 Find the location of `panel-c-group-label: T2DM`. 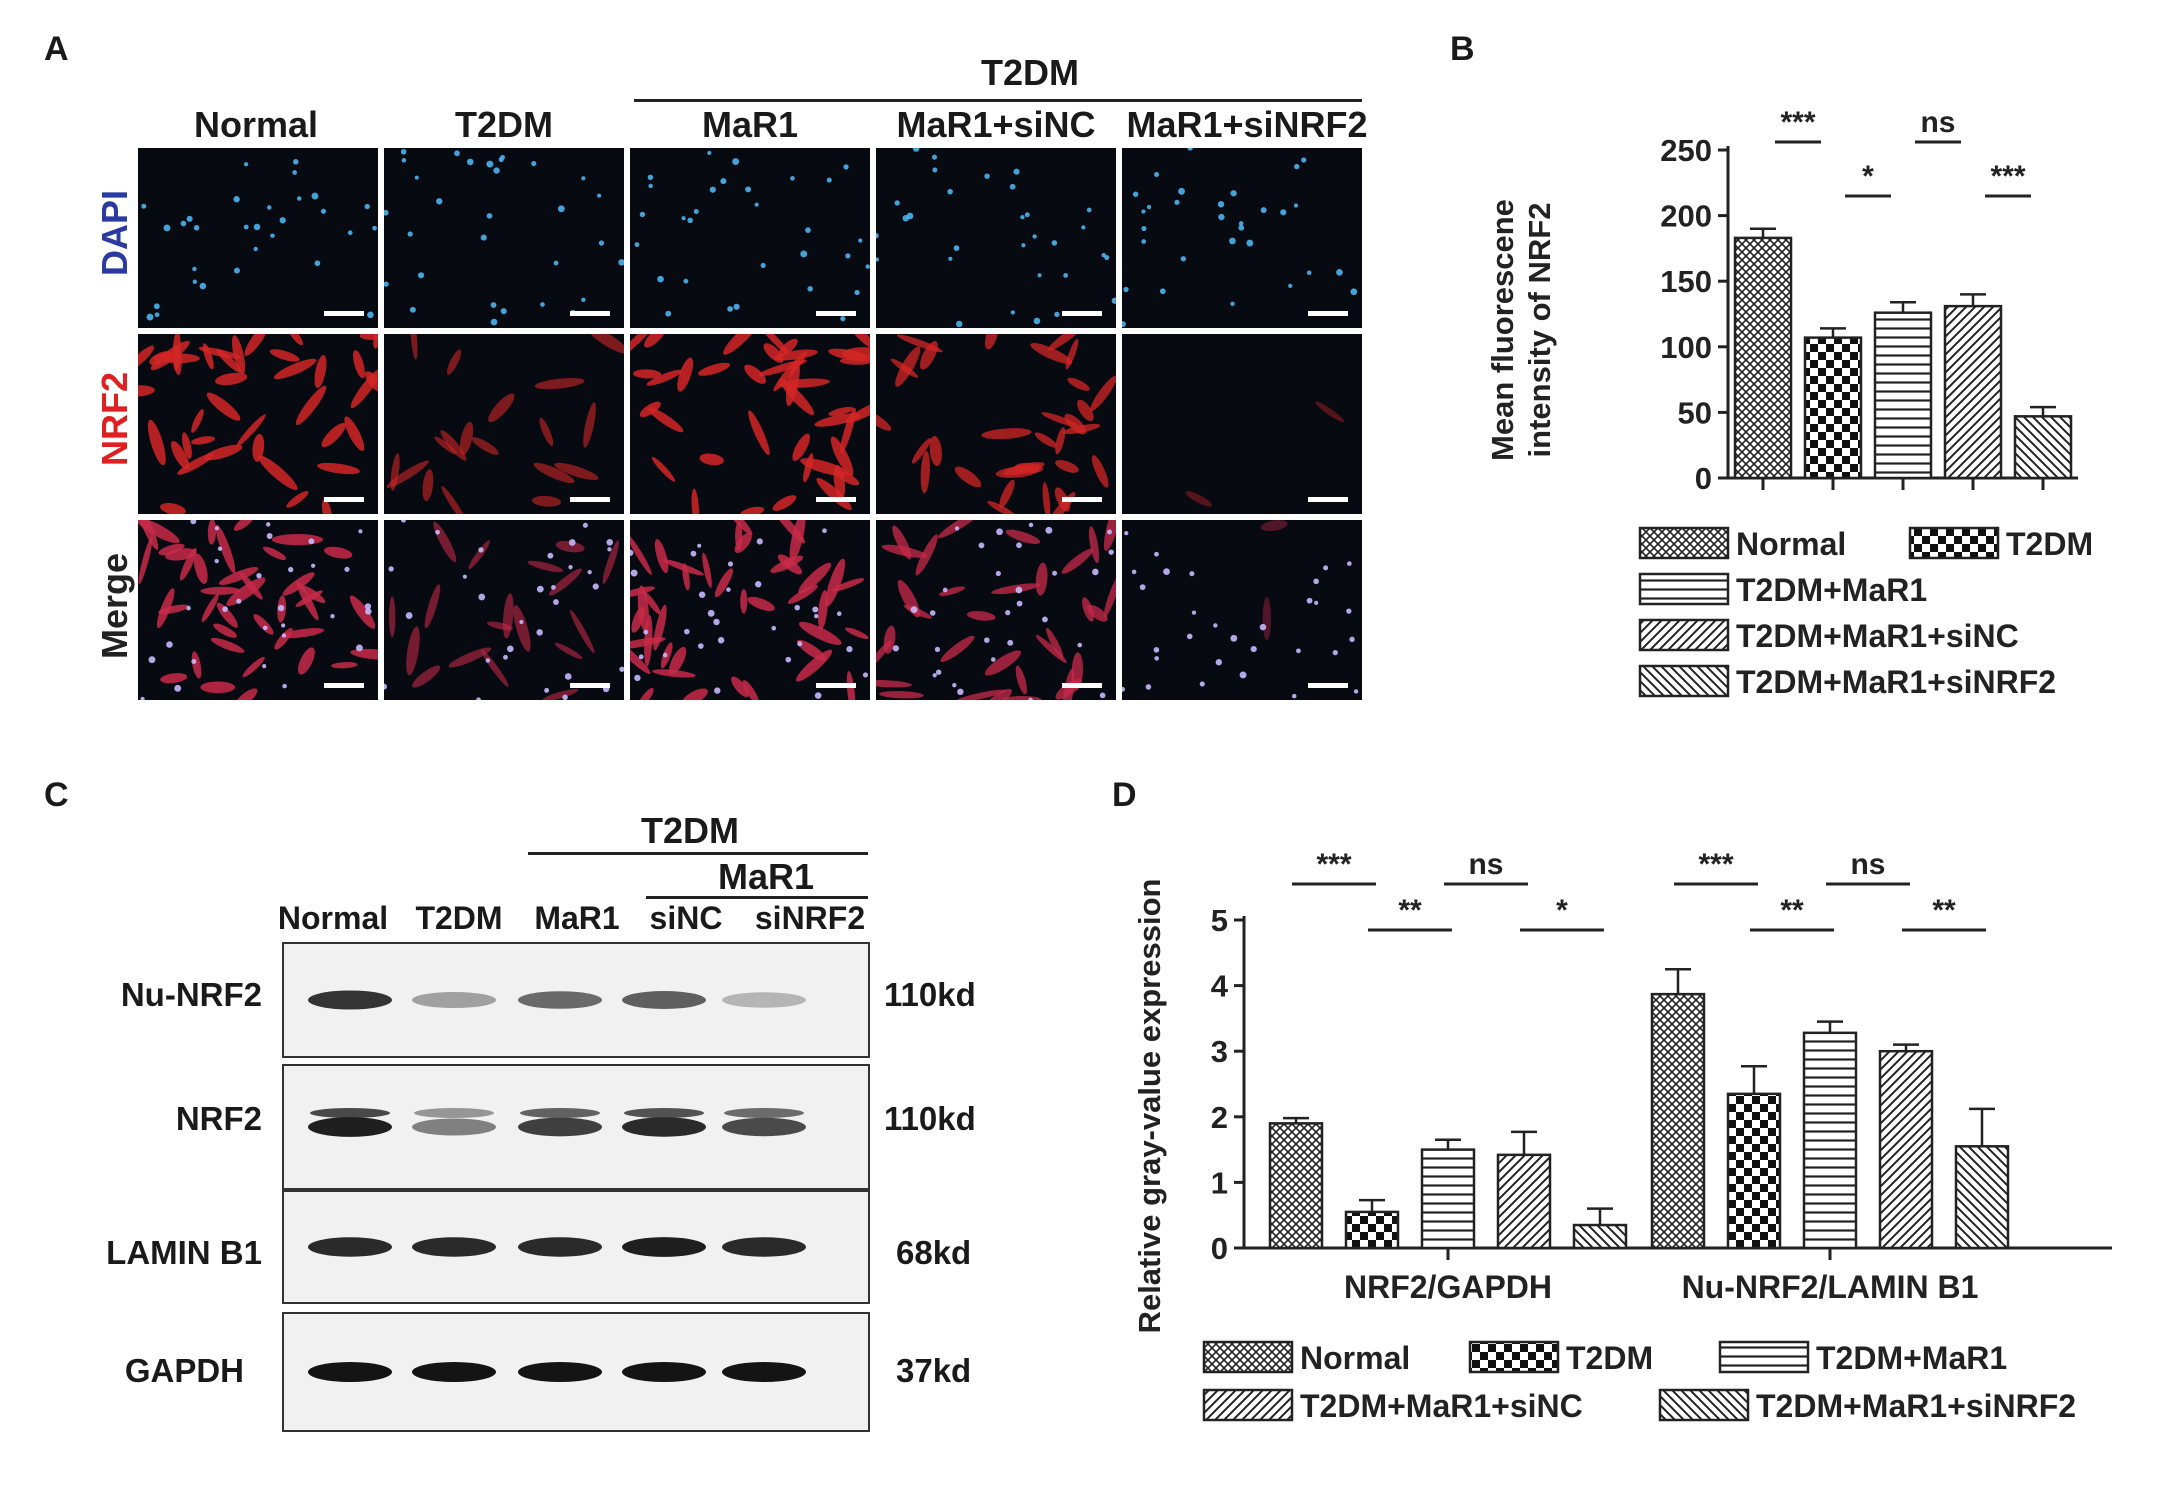

panel-c-group-label: T2DM is located at coordinates (690, 830).